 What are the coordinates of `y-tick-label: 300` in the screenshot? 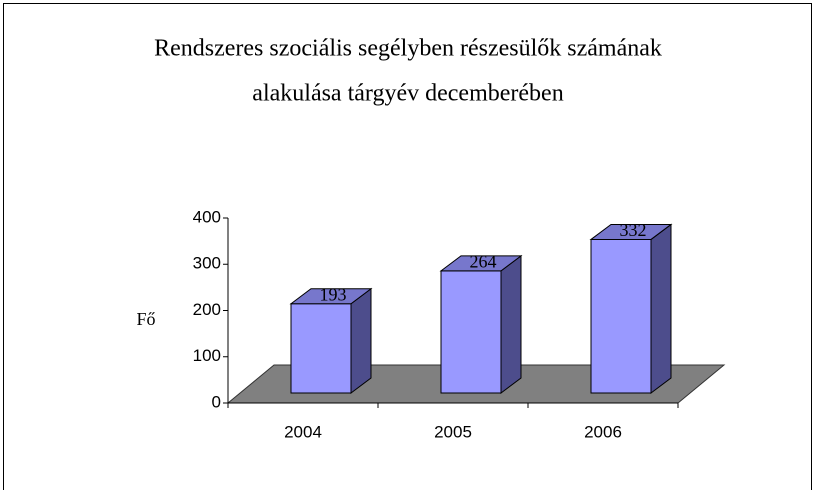 It's located at (207, 263).